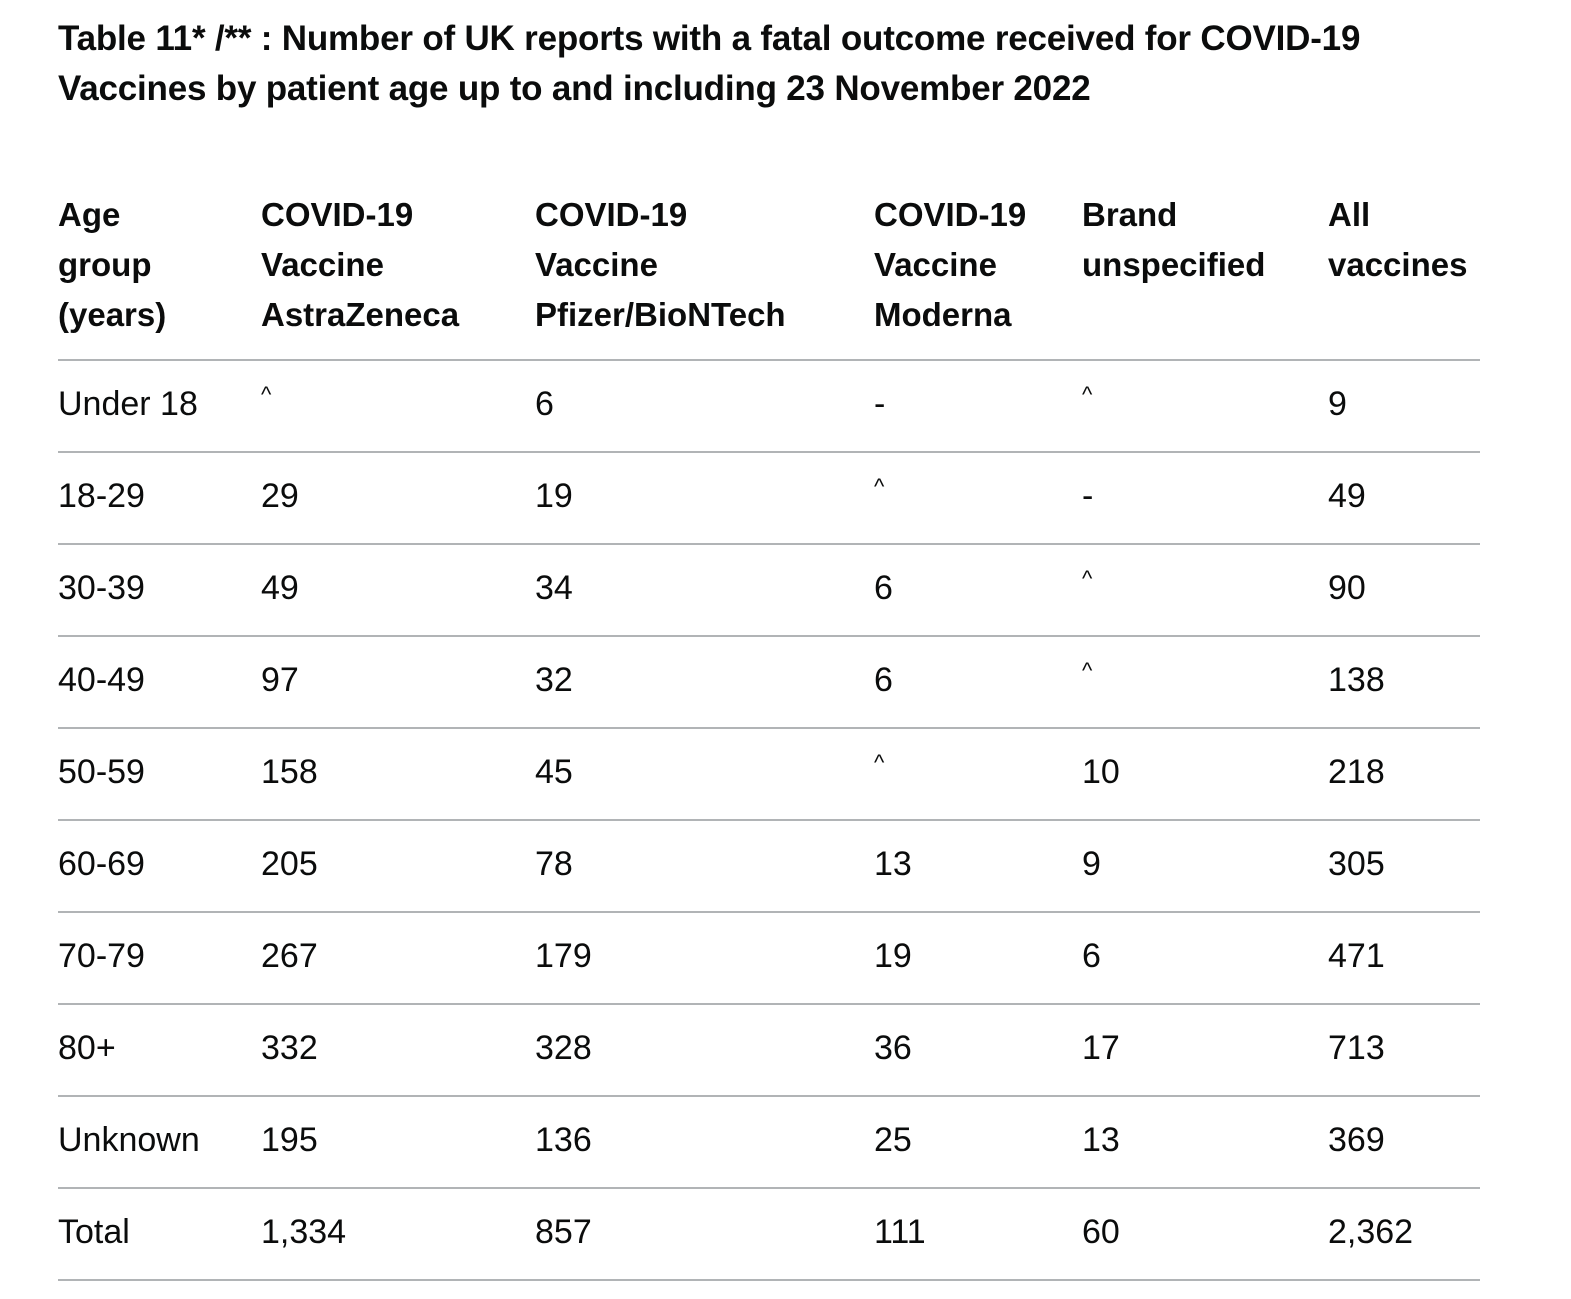 This screenshot has height=1299, width=1571. I want to click on header-pfizer-biontech: COVID-19 Vaccine Pfizer/BioNTech, so click(704, 275).